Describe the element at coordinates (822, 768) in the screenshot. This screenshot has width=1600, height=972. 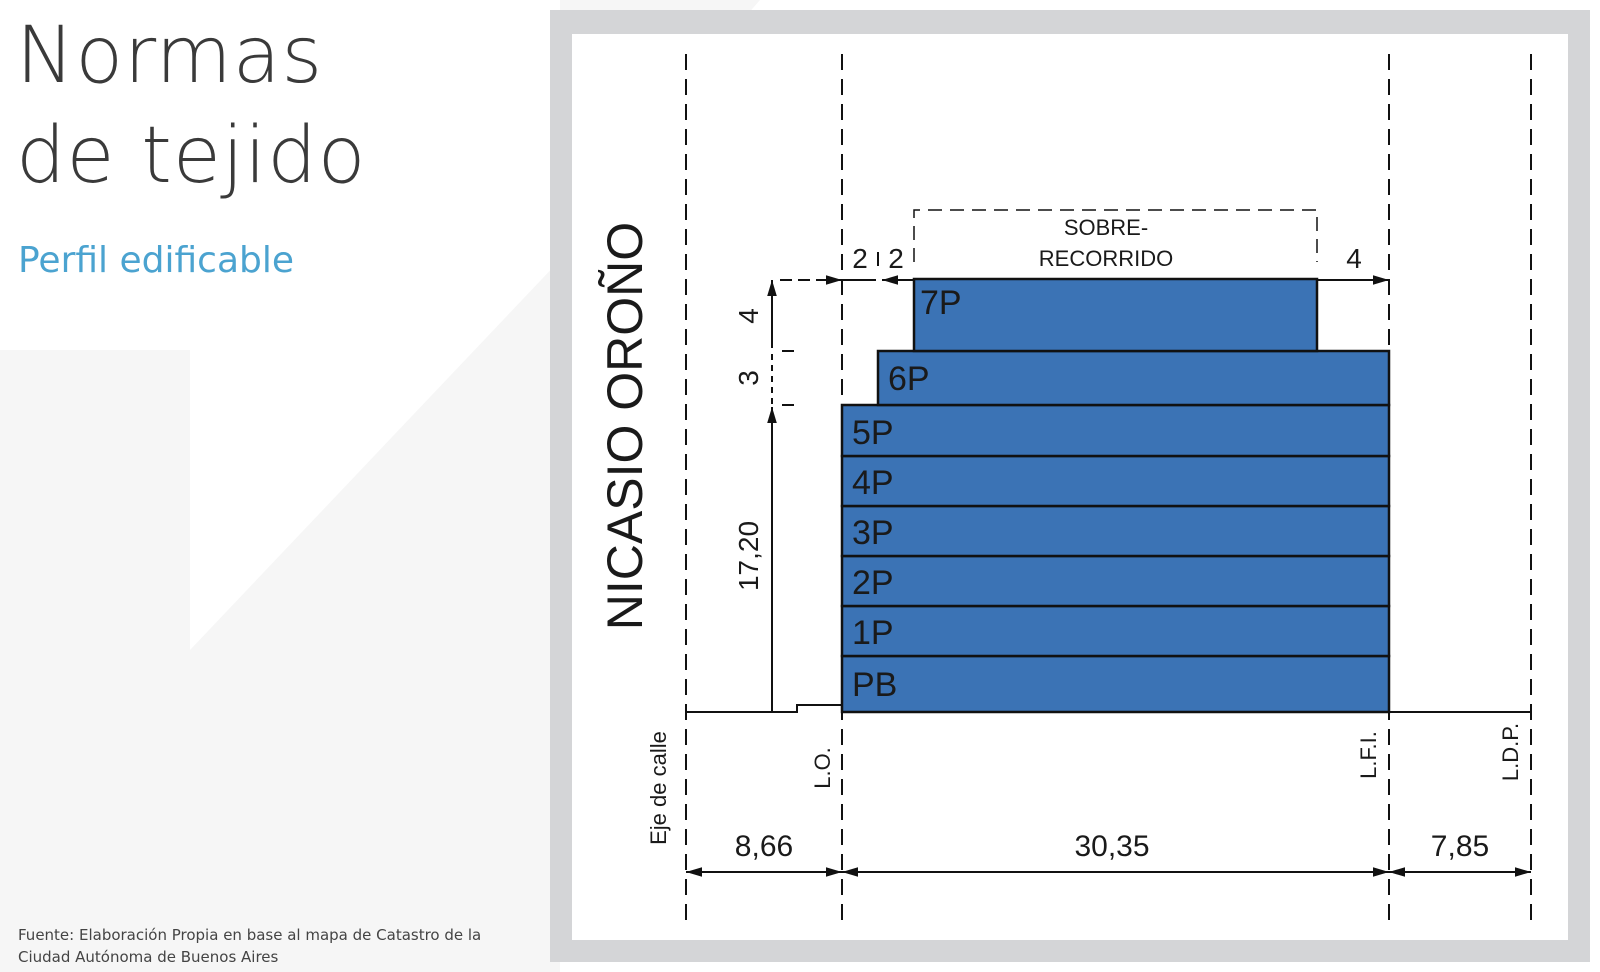
I see `lo-label: L.O.` at that location.